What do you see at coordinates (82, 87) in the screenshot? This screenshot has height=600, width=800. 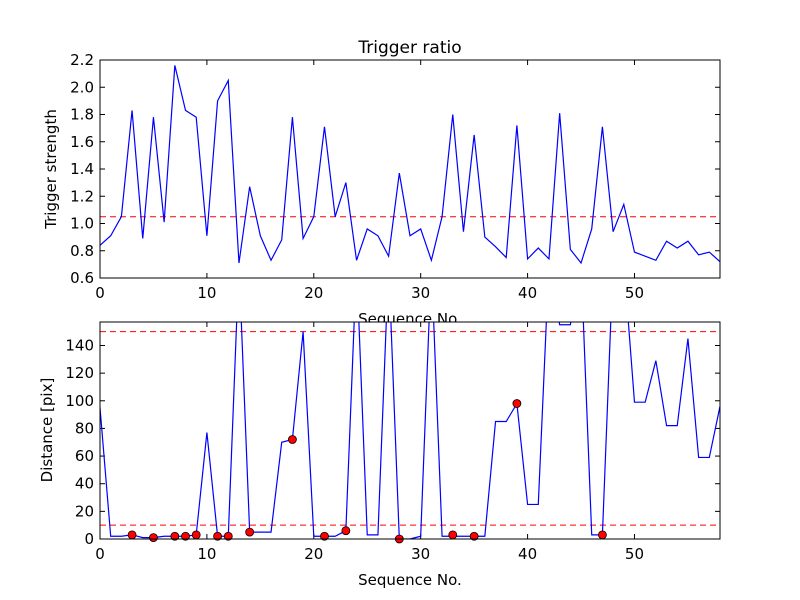 I see `top-y-tick-label: 2.0` at bounding box center [82, 87].